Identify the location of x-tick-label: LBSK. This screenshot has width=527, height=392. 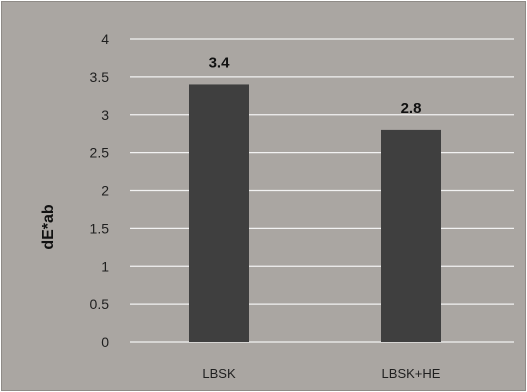
(219, 373).